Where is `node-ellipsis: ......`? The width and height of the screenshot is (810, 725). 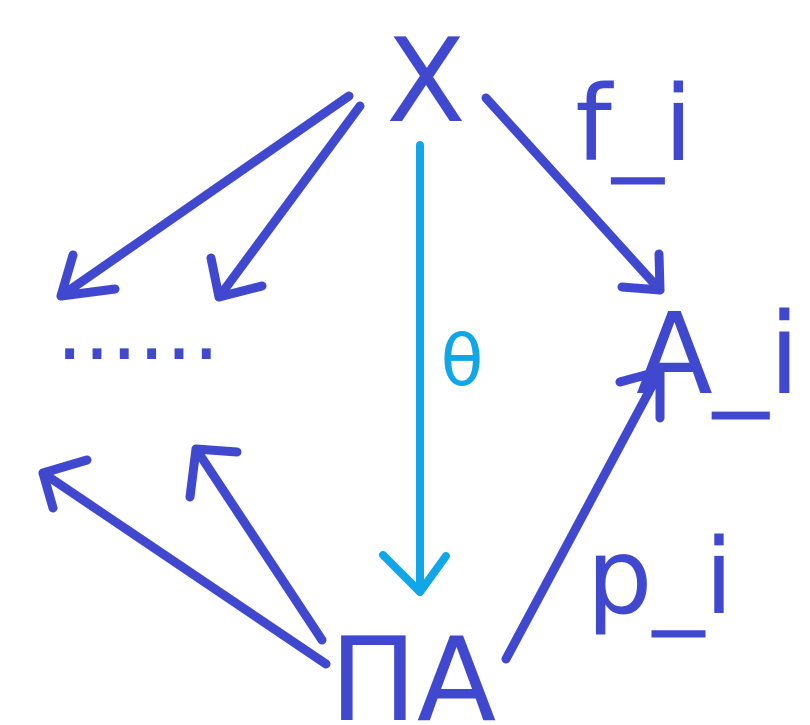 node-ellipsis: ...... is located at coordinates (138, 330).